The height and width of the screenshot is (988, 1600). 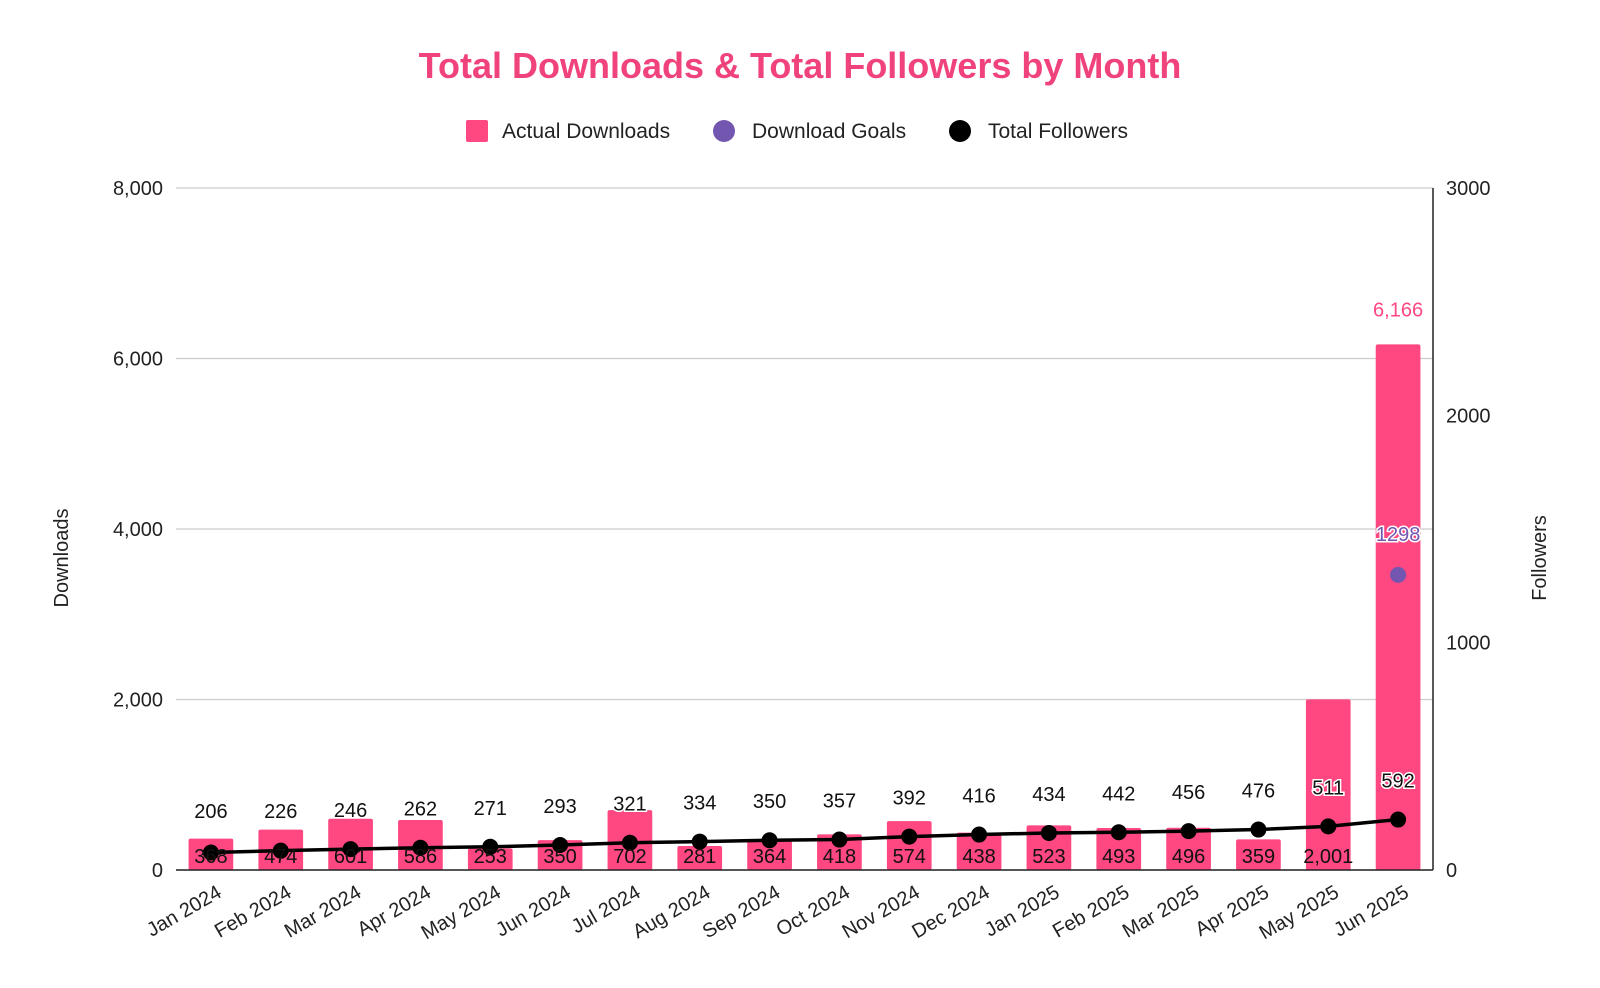 I want to click on label-total-followers: 293, so click(x=559, y=807).